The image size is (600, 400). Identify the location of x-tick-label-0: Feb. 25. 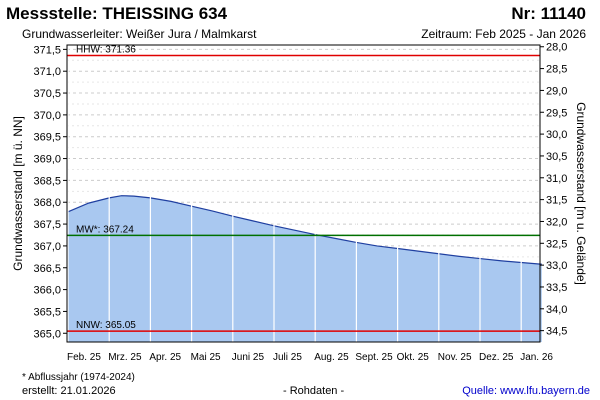
(84, 357).